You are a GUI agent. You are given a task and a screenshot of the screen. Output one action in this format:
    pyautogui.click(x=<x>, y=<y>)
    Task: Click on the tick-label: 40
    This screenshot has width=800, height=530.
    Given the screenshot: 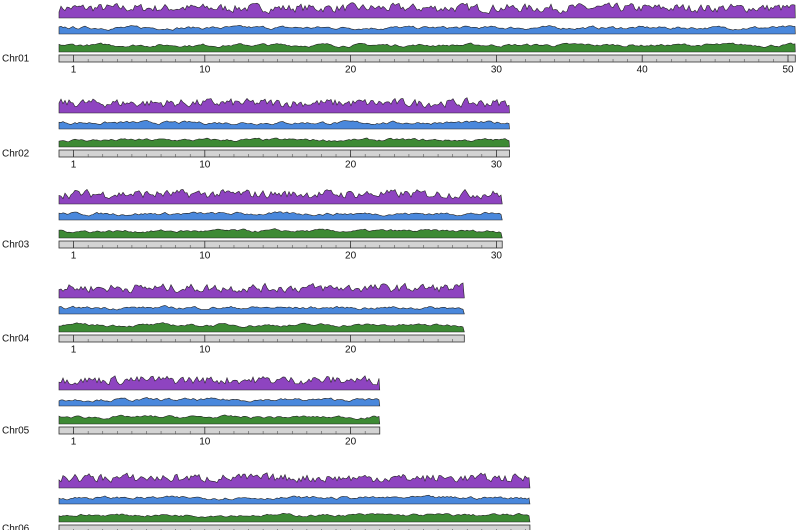 What is the action you would take?
    pyautogui.click(x=643, y=70)
    